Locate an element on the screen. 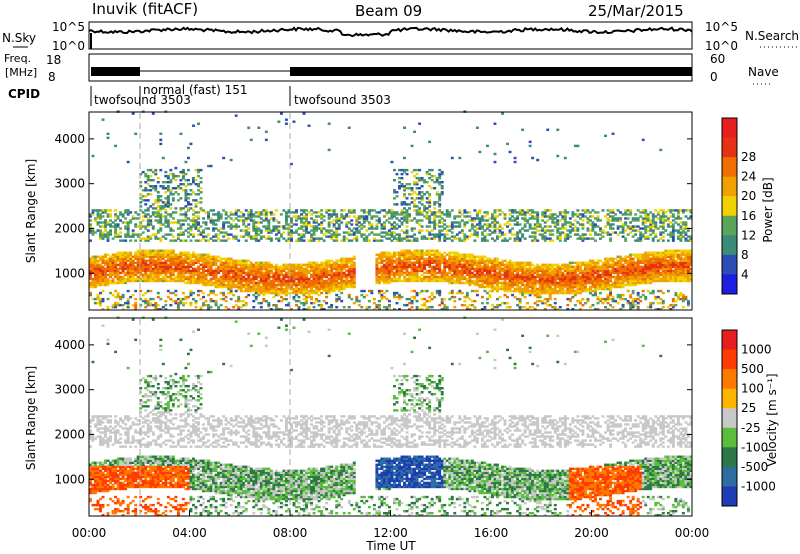 This screenshot has width=800, height=554. power-cell-1962 is located at coordinates (269, 226).